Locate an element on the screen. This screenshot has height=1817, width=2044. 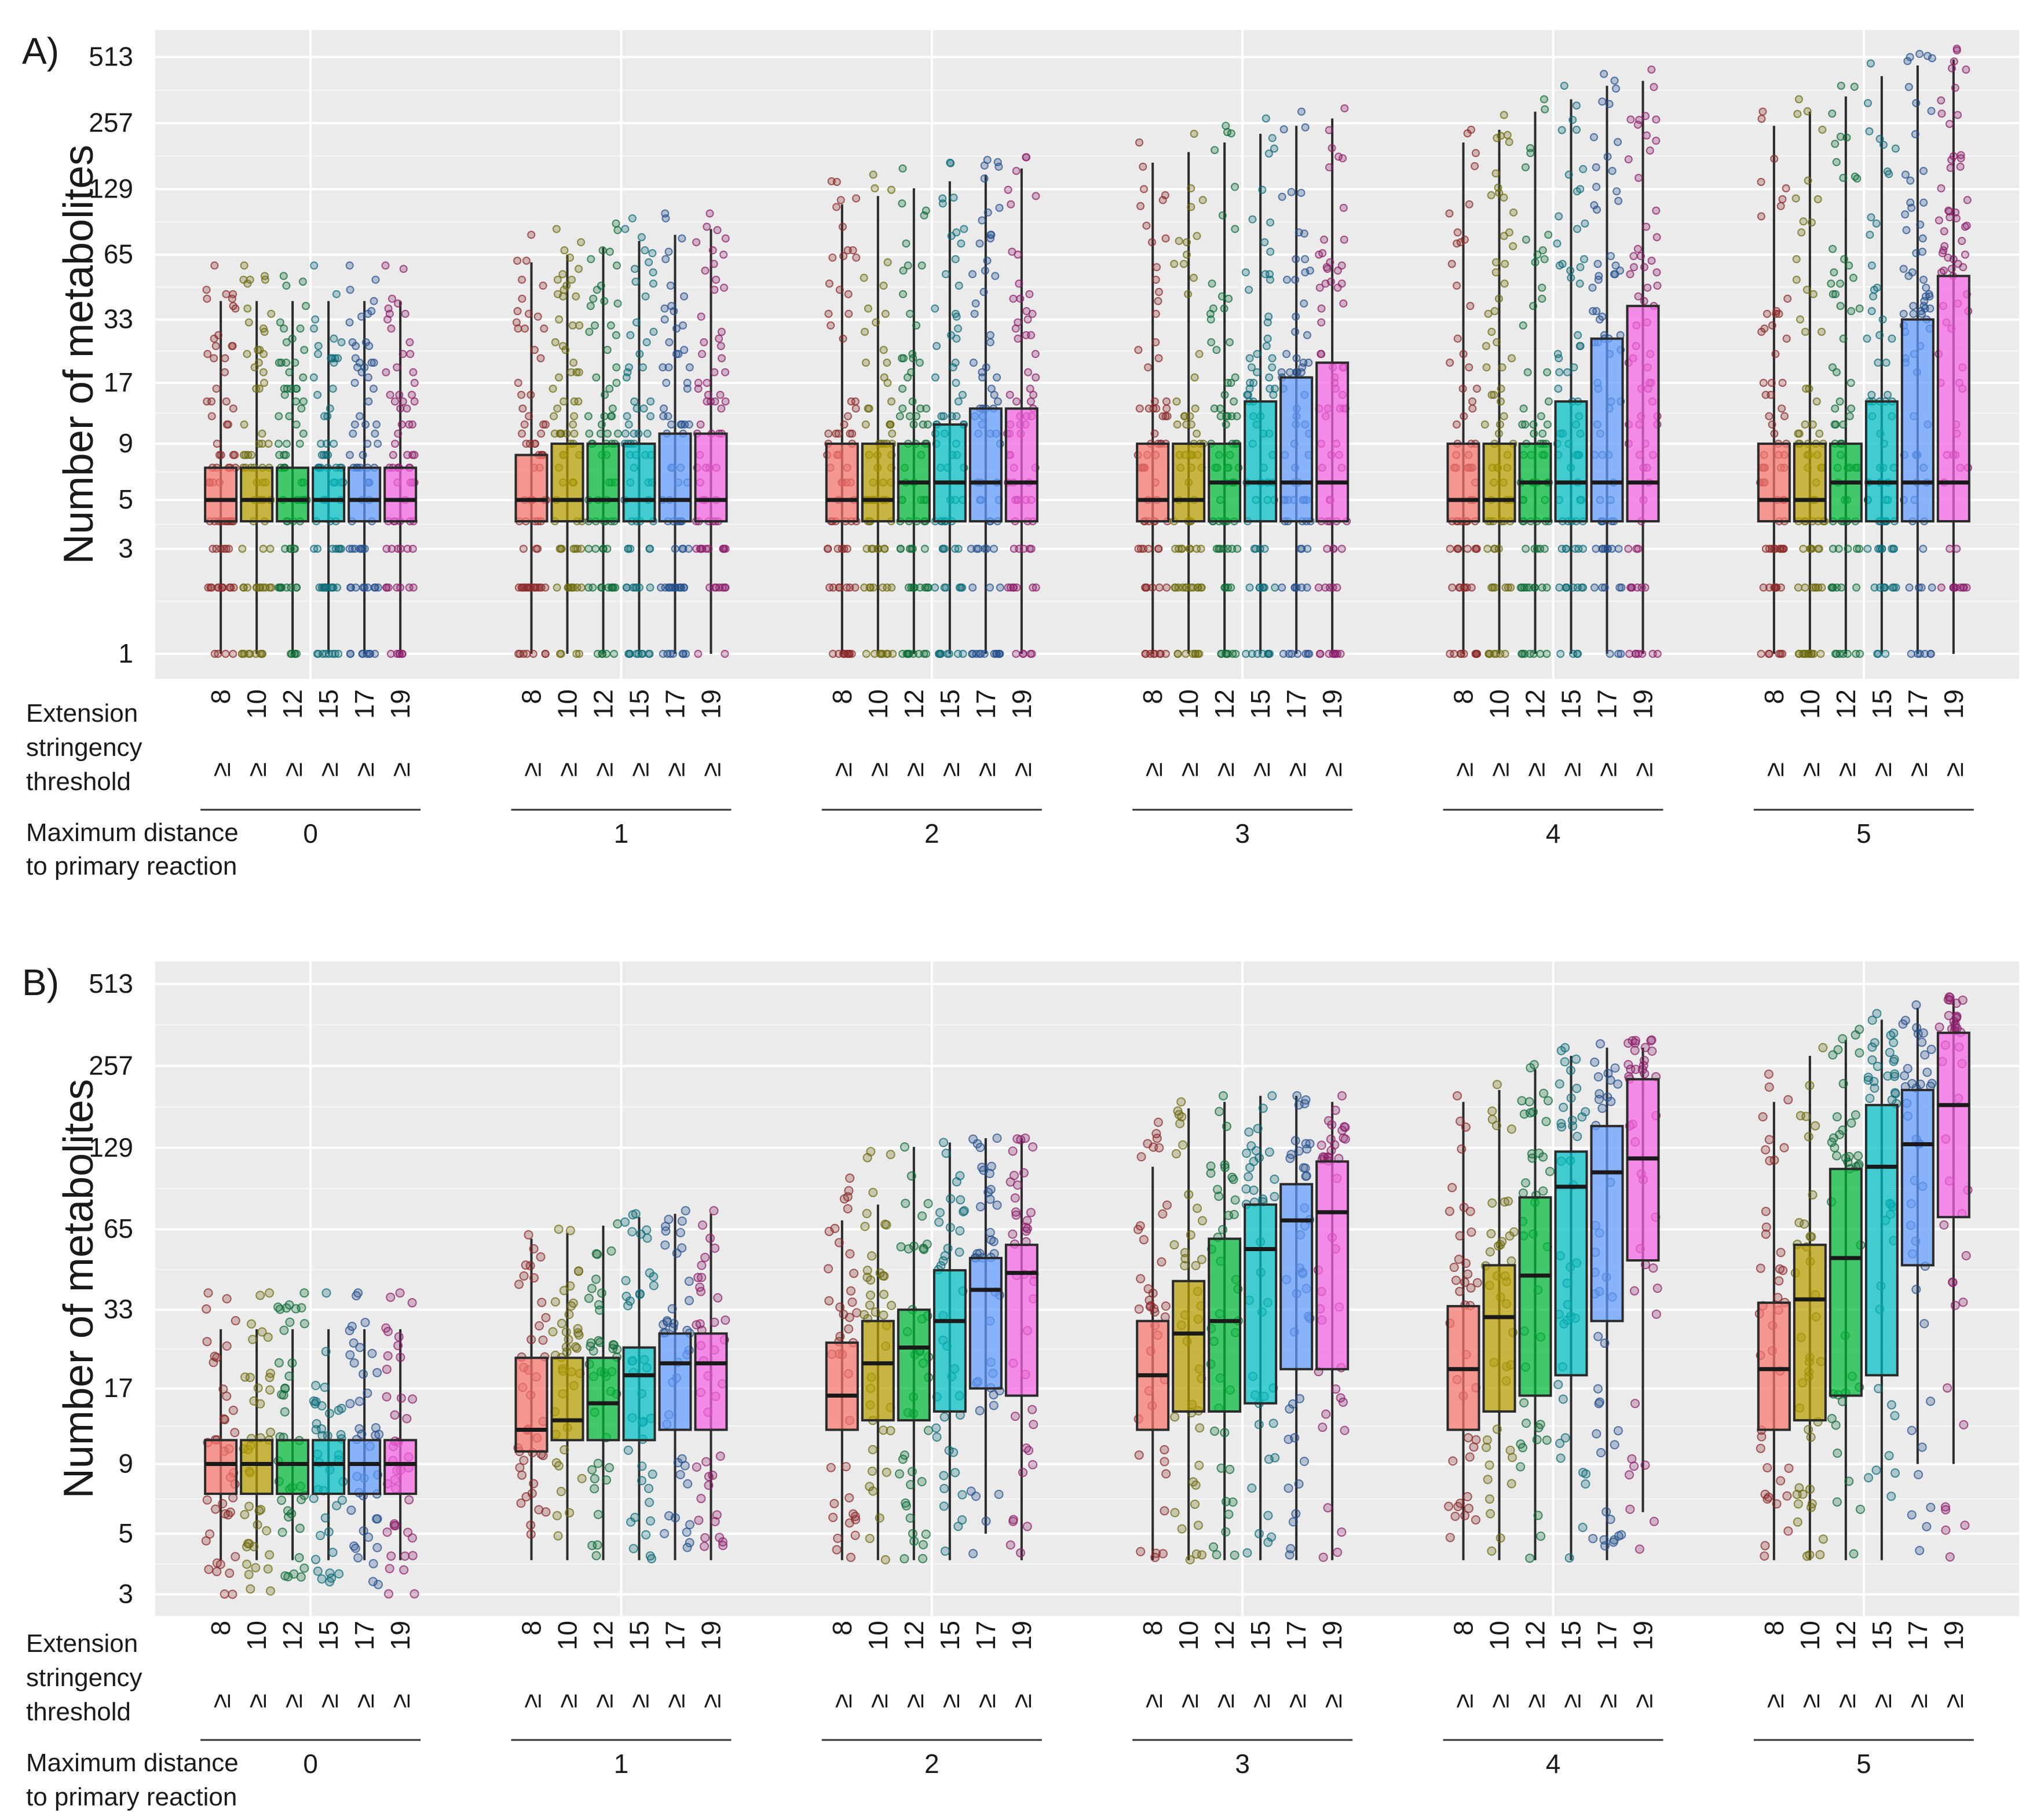
box is located at coordinates (1607, 430).